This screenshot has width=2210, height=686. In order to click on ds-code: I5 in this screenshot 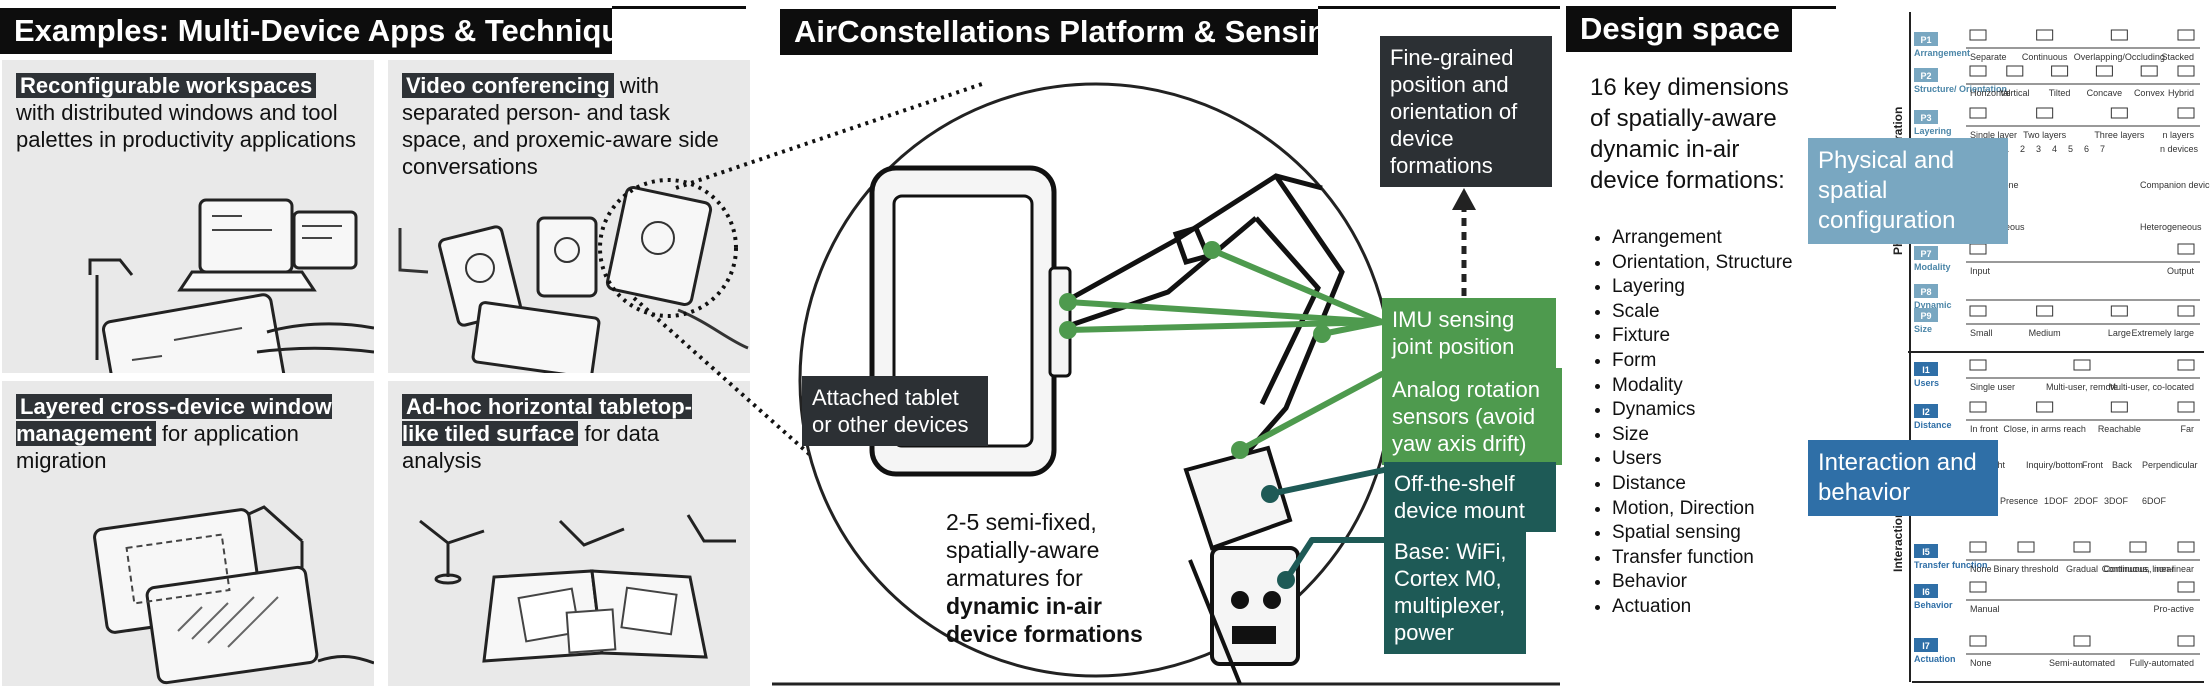, I will do `click(1926, 552)`.